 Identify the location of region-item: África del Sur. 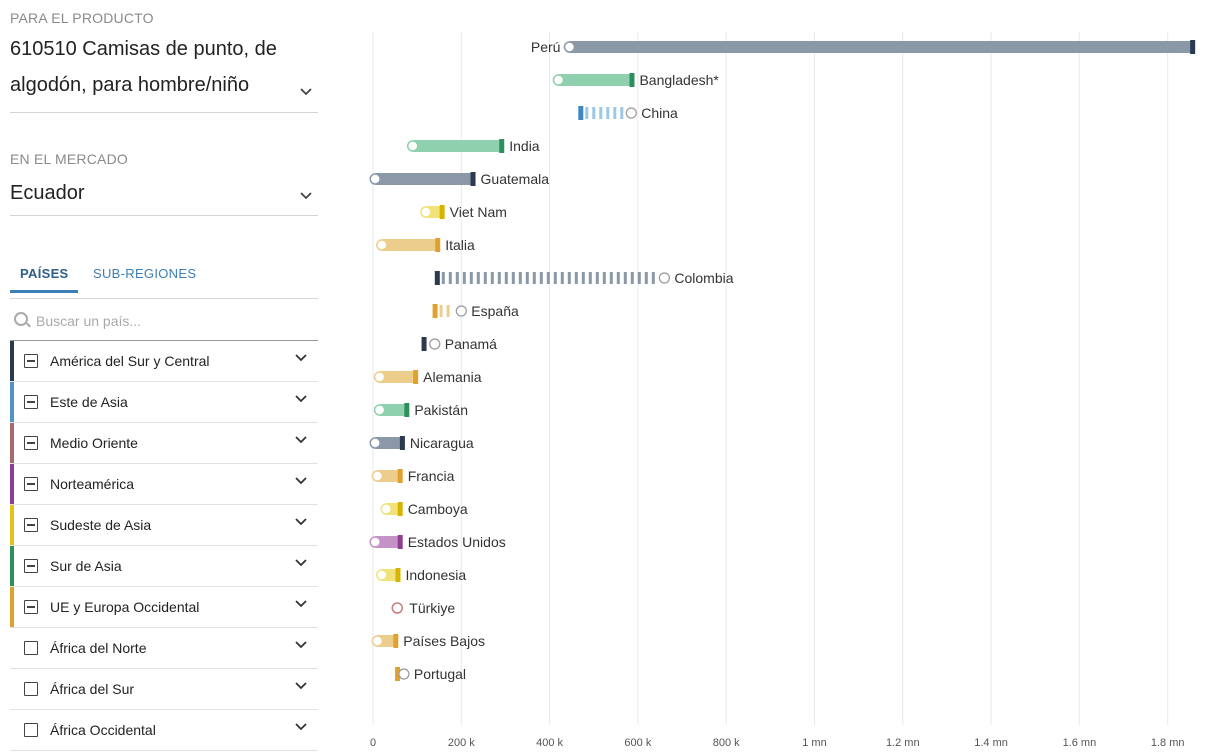
(164, 689).